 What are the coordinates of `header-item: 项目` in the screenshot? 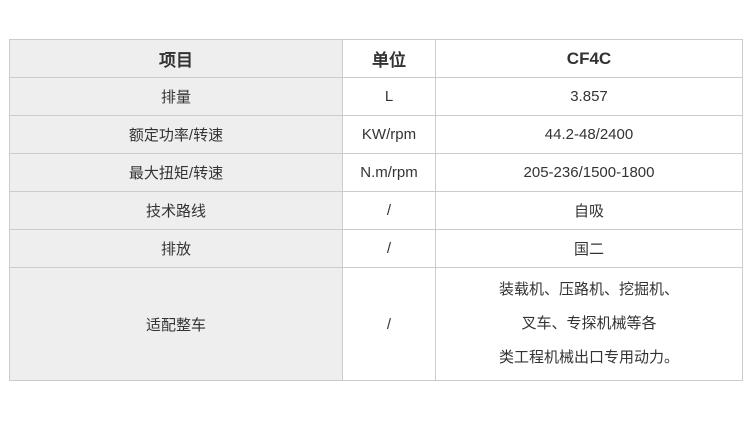 It's located at (176, 58).